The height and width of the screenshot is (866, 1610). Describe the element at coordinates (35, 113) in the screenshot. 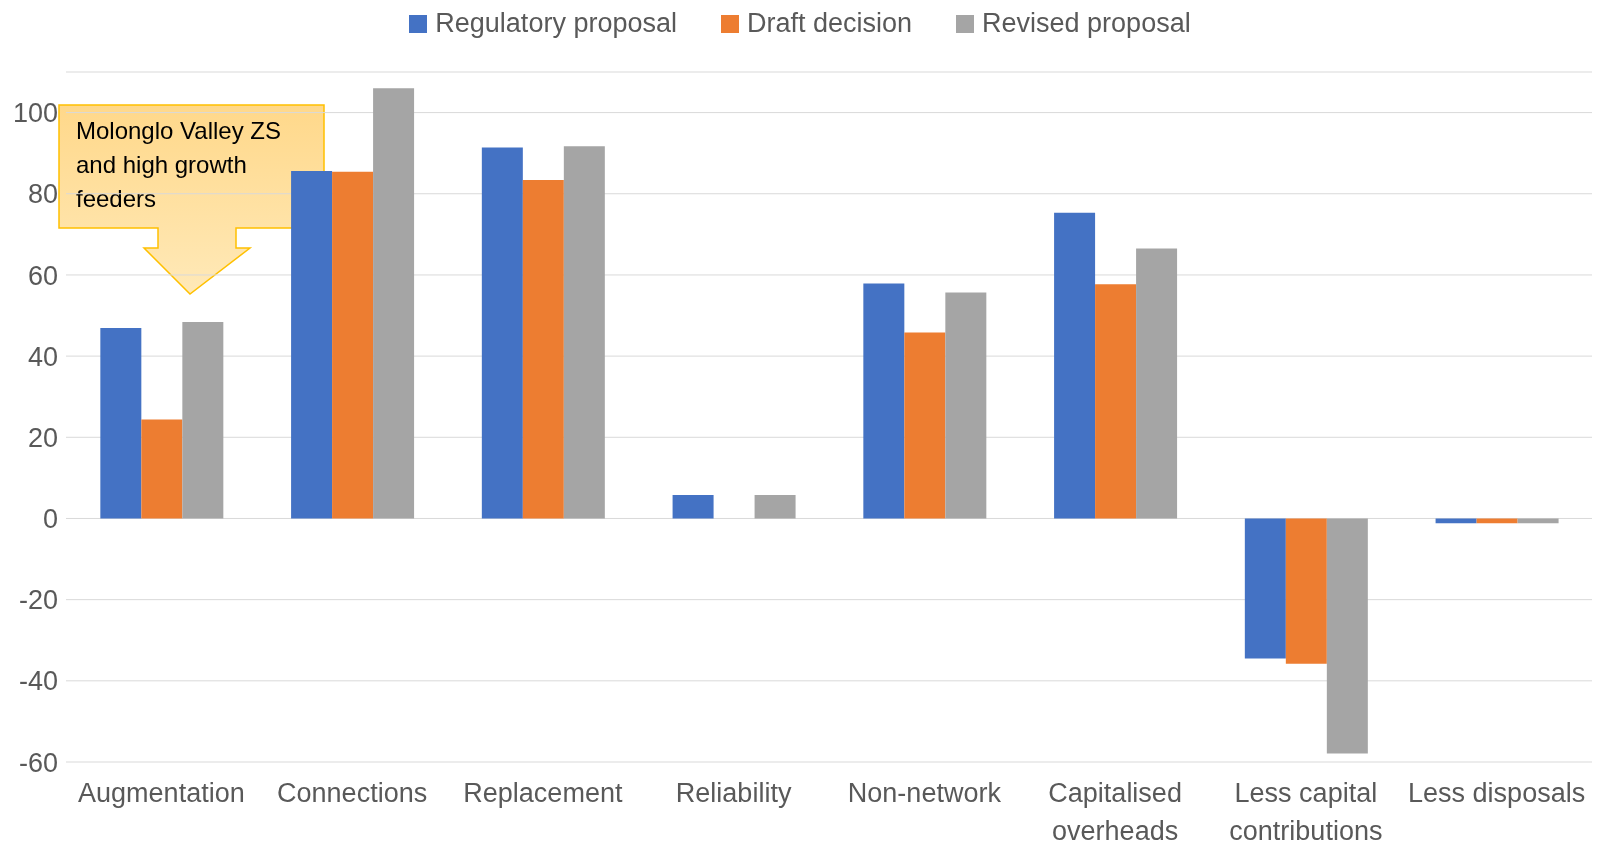

I see `y-tick-label: 100` at that location.